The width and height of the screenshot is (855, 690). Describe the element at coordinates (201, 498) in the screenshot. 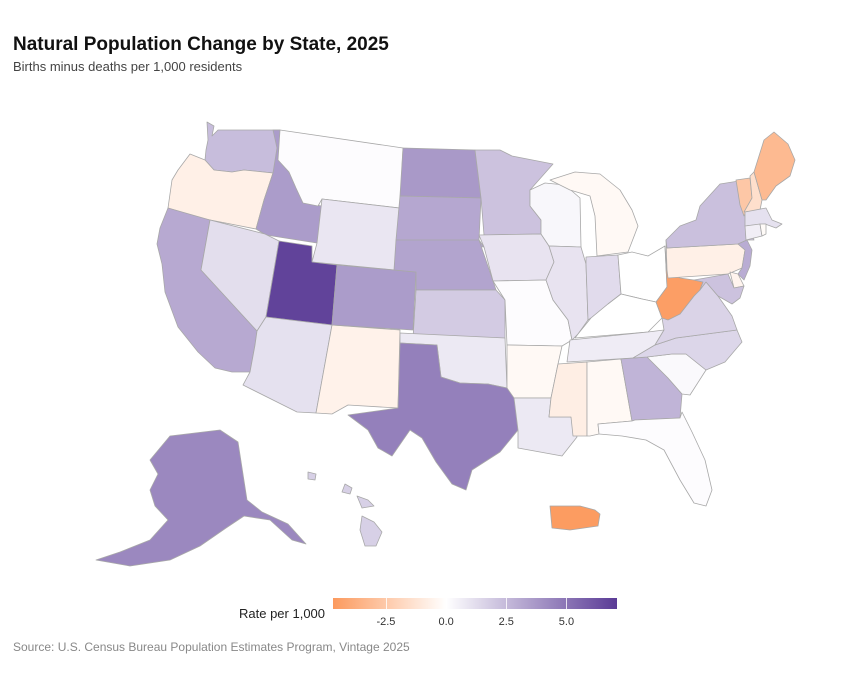

I see `state-AK` at that location.